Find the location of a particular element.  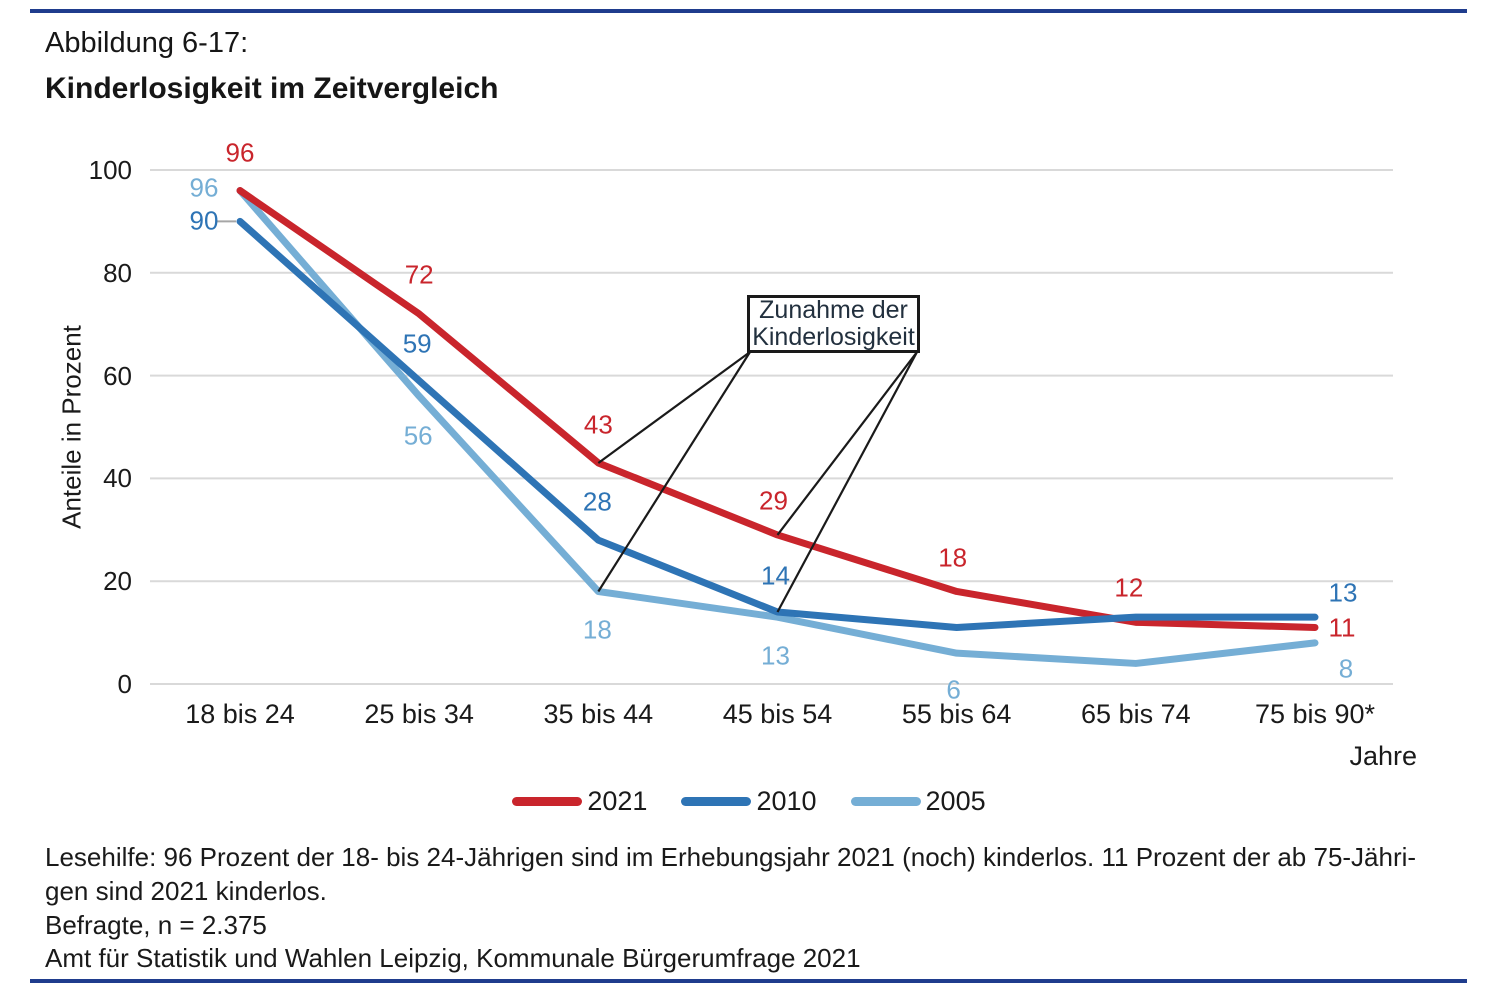

legend-item-2021: 2021 is located at coordinates (579, 801).